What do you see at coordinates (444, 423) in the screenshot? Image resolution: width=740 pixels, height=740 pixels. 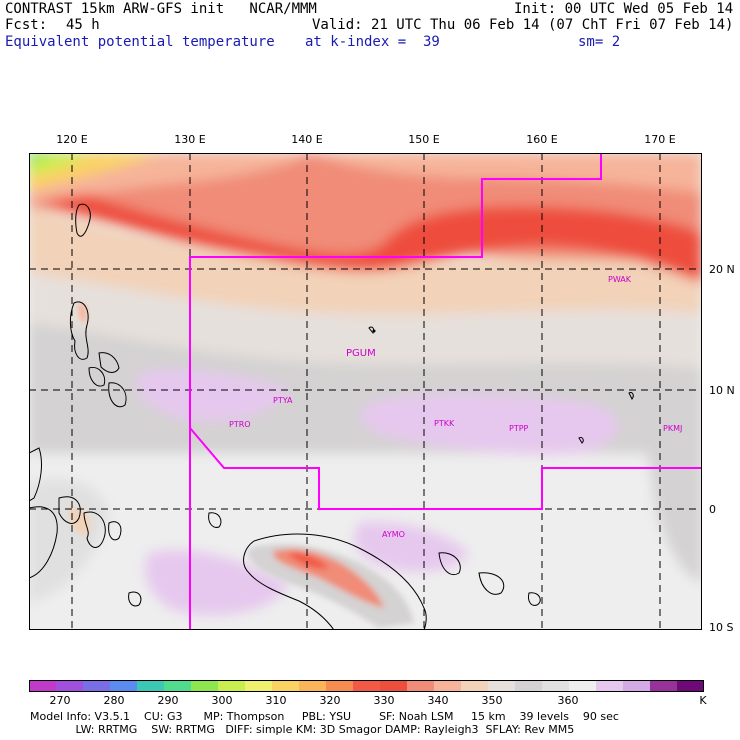 I see `station-ptkk: PTKK` at bounding box center [444, 423].